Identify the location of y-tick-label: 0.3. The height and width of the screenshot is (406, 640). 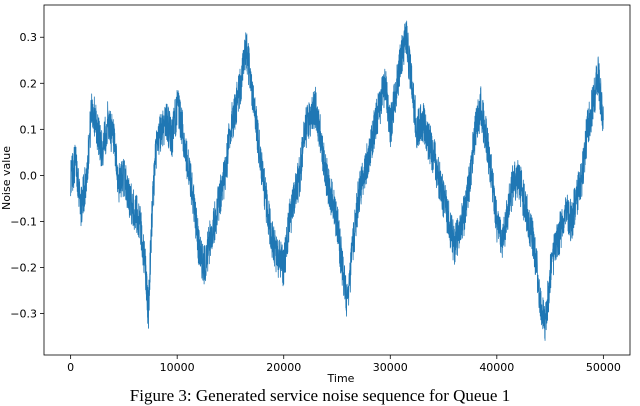
(29, 37).